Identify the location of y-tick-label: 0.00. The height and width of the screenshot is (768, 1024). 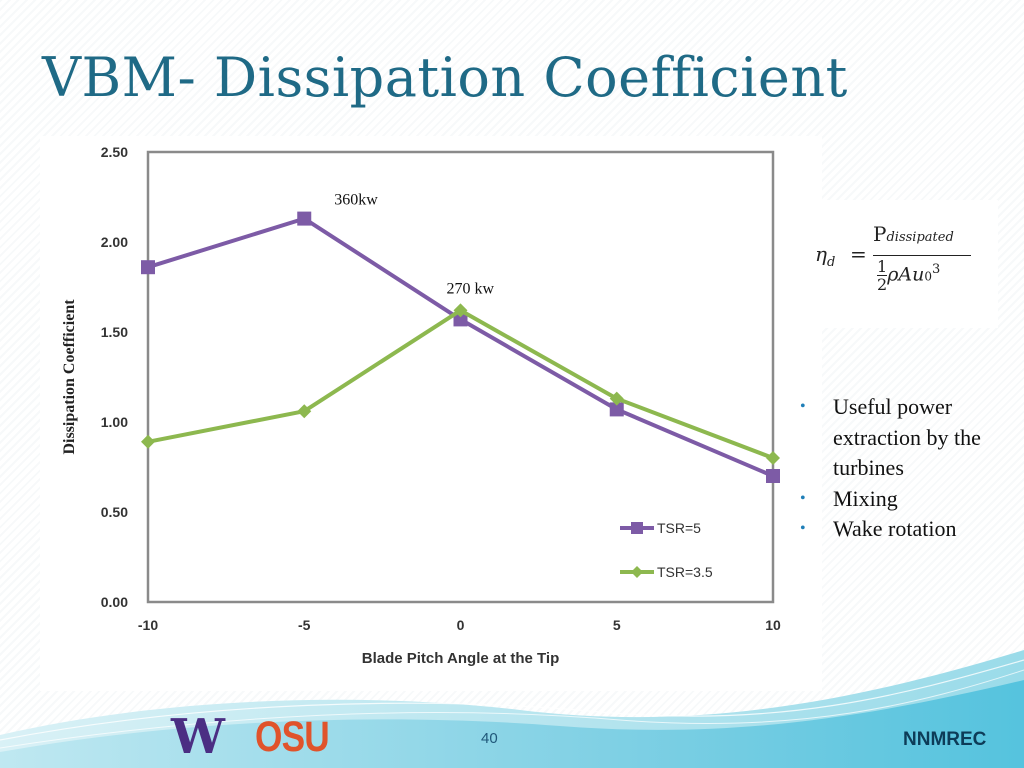
(114, 602).